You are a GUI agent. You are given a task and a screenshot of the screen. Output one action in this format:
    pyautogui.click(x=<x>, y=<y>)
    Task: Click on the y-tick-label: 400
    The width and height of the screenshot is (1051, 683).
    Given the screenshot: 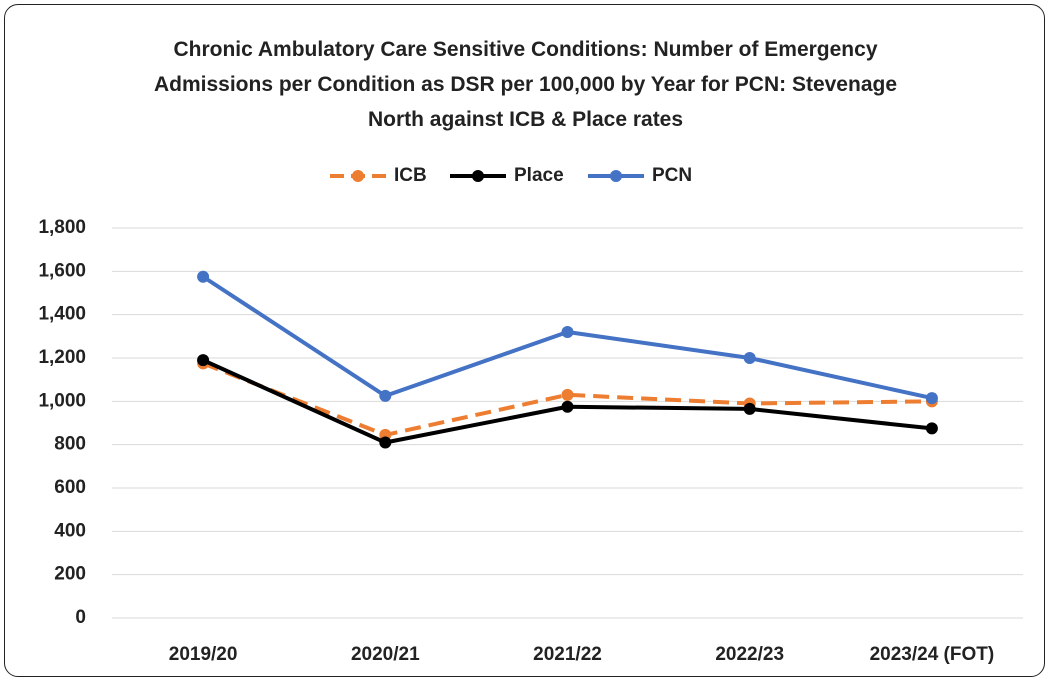 What is the action you would take?
    pyautogui.click(x=70, y=530)
    